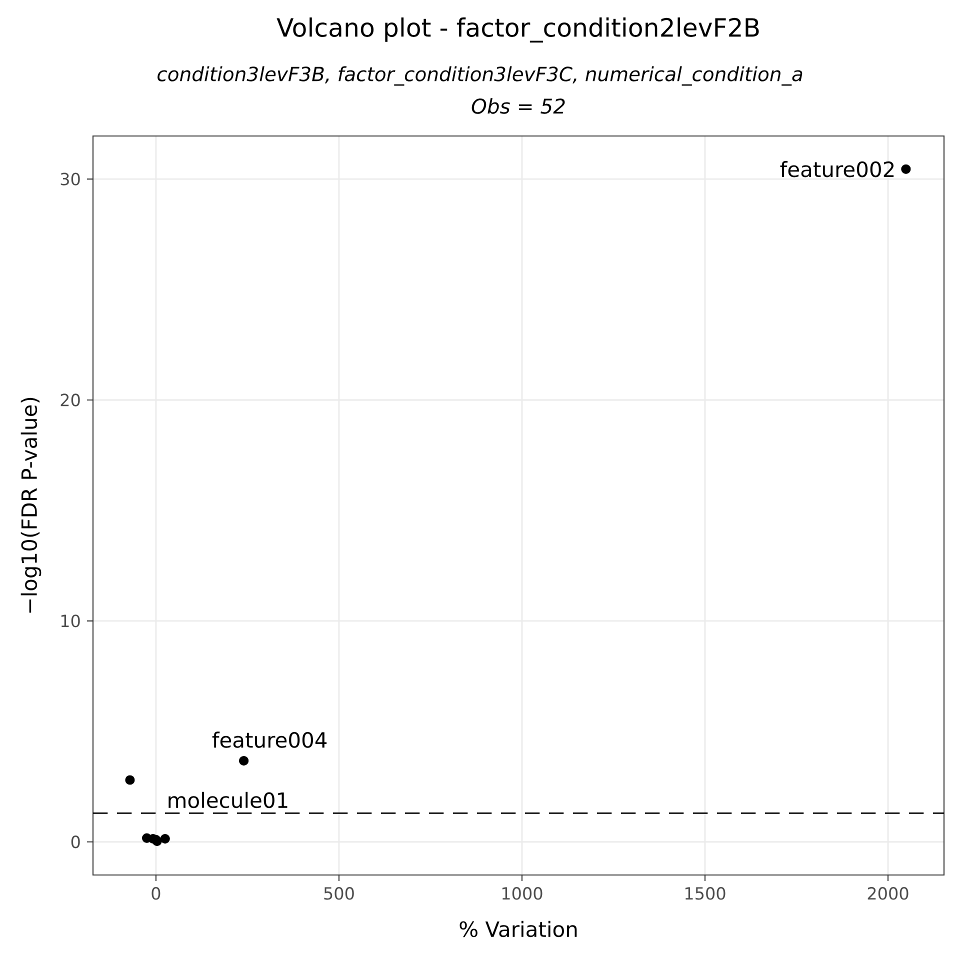 Image resolution: width=960 pixels, height=960 pixels. Describe the element at coordinates (888, 893) in the screenshot. I see `x-tick-label: 2000` at that location.